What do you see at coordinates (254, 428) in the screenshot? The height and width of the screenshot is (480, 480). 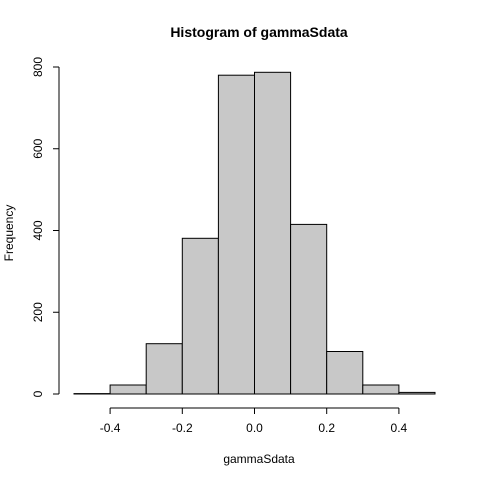 I see `x-tick-label: 0.0` at bounding box center [254, 428].